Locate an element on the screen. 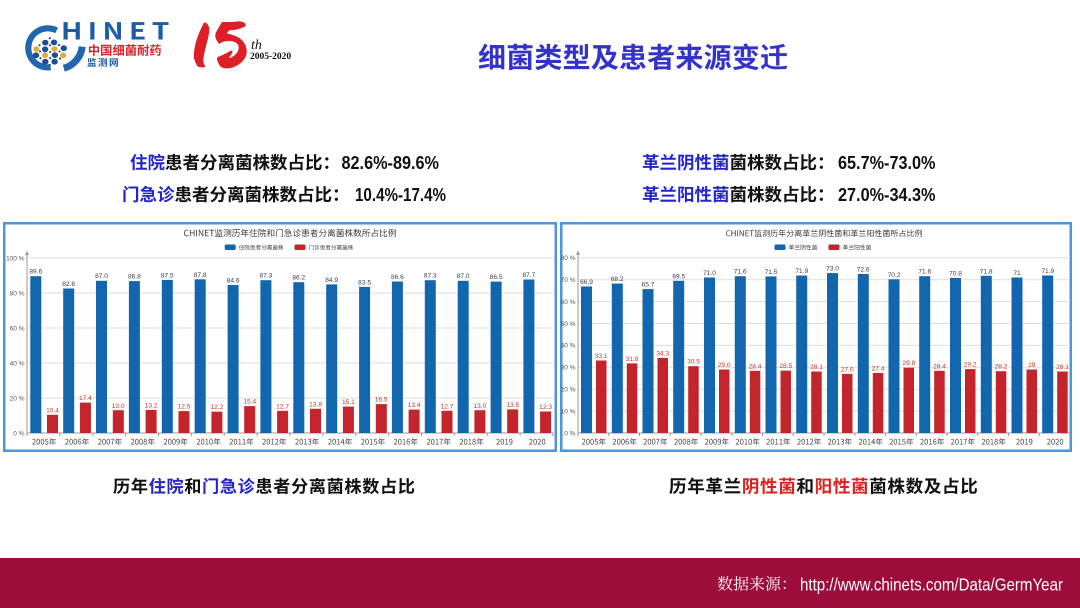  svg-text:http://www.chinets.com/Data/Ge: http://www.chinets.com/Data/GermYear is located at coordinates (931, 585).